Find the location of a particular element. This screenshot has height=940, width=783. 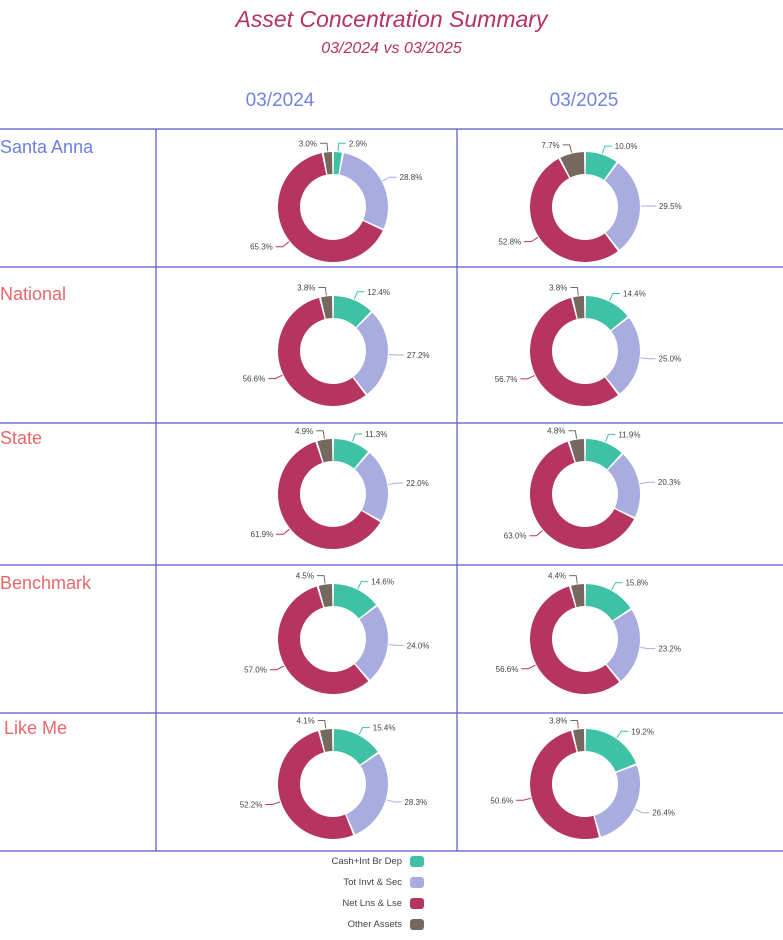

donut-benchmark-03-2024: 14.6% 24.0% 57.0% 4.5% is located at coordinates (337, 633).